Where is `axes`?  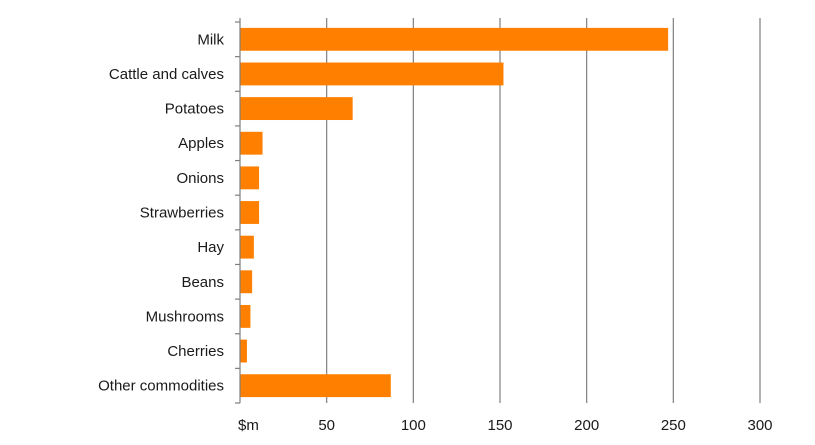
axes is located at coordinates (238, 211).